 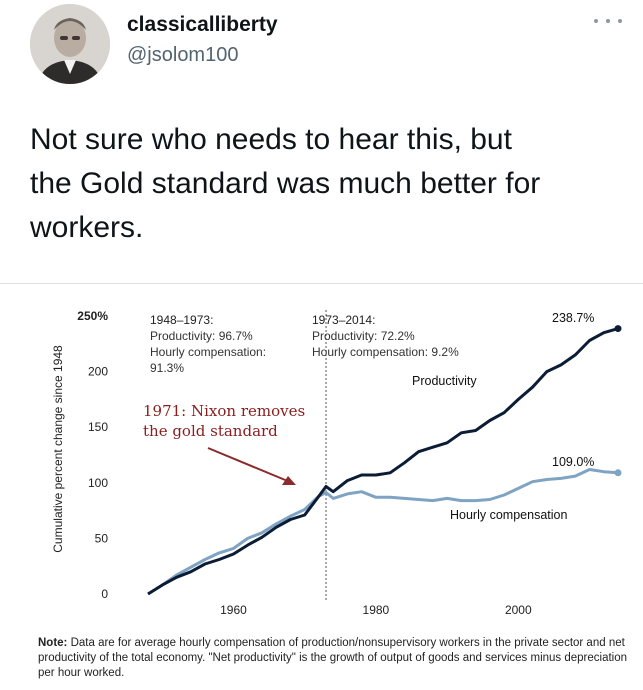 What do you see at coordinates (102, 538) in the screenshot?
I see `y-tick-label: 50` at bounding box center [102, 538].